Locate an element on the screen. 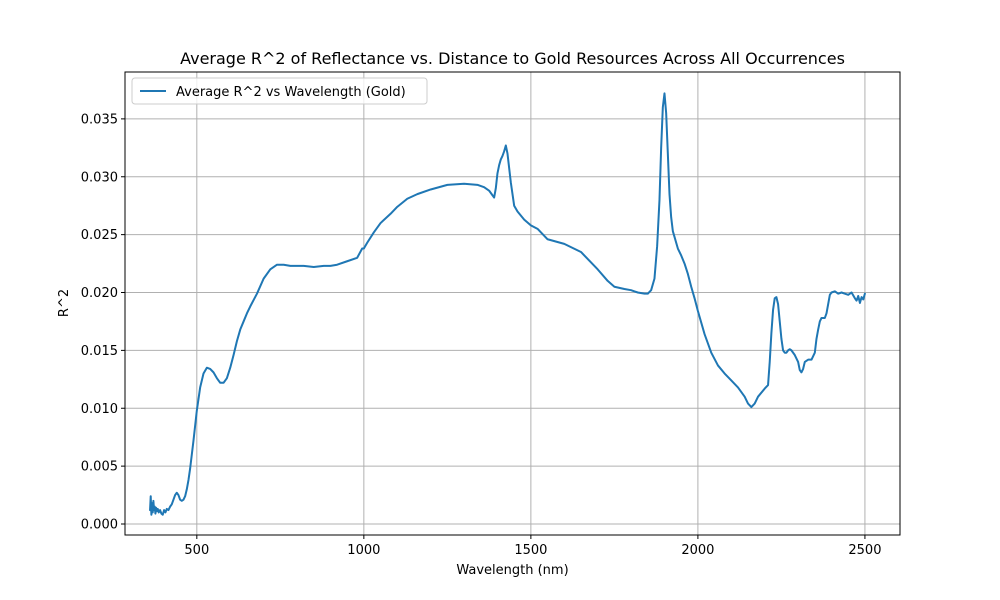 The height and width of the screenshot is (600, 1000). x-tick-label: 1000 is located at coordinates (363, 550).